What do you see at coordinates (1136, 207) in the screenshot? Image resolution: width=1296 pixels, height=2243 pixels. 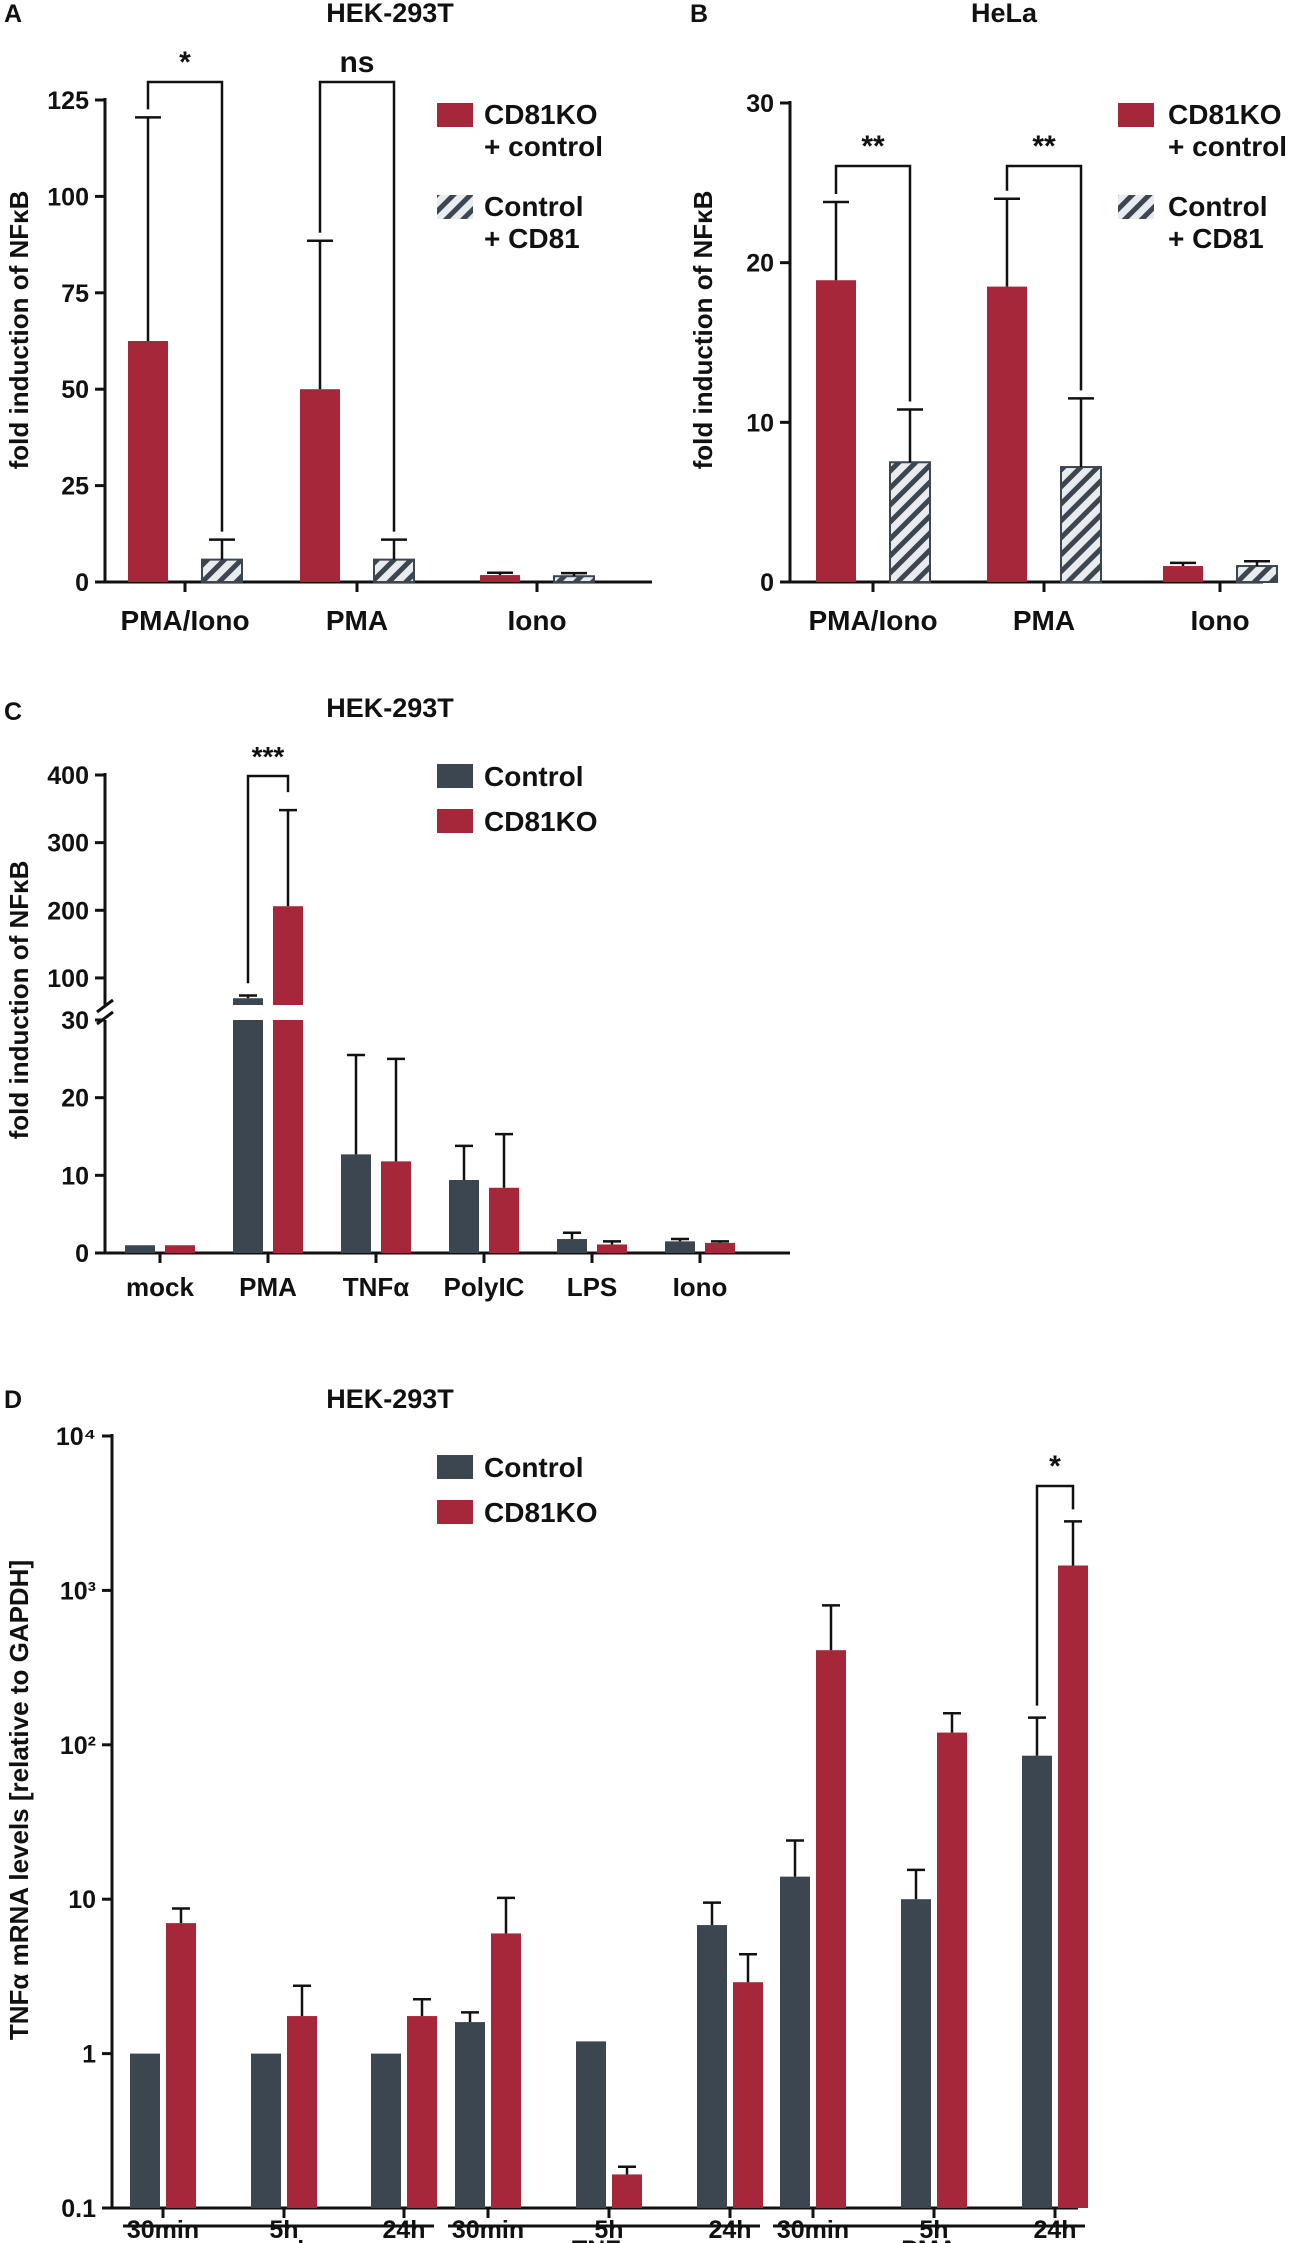 I see `legend-swatch-control-cd81` at bounding box center [1136, 207].